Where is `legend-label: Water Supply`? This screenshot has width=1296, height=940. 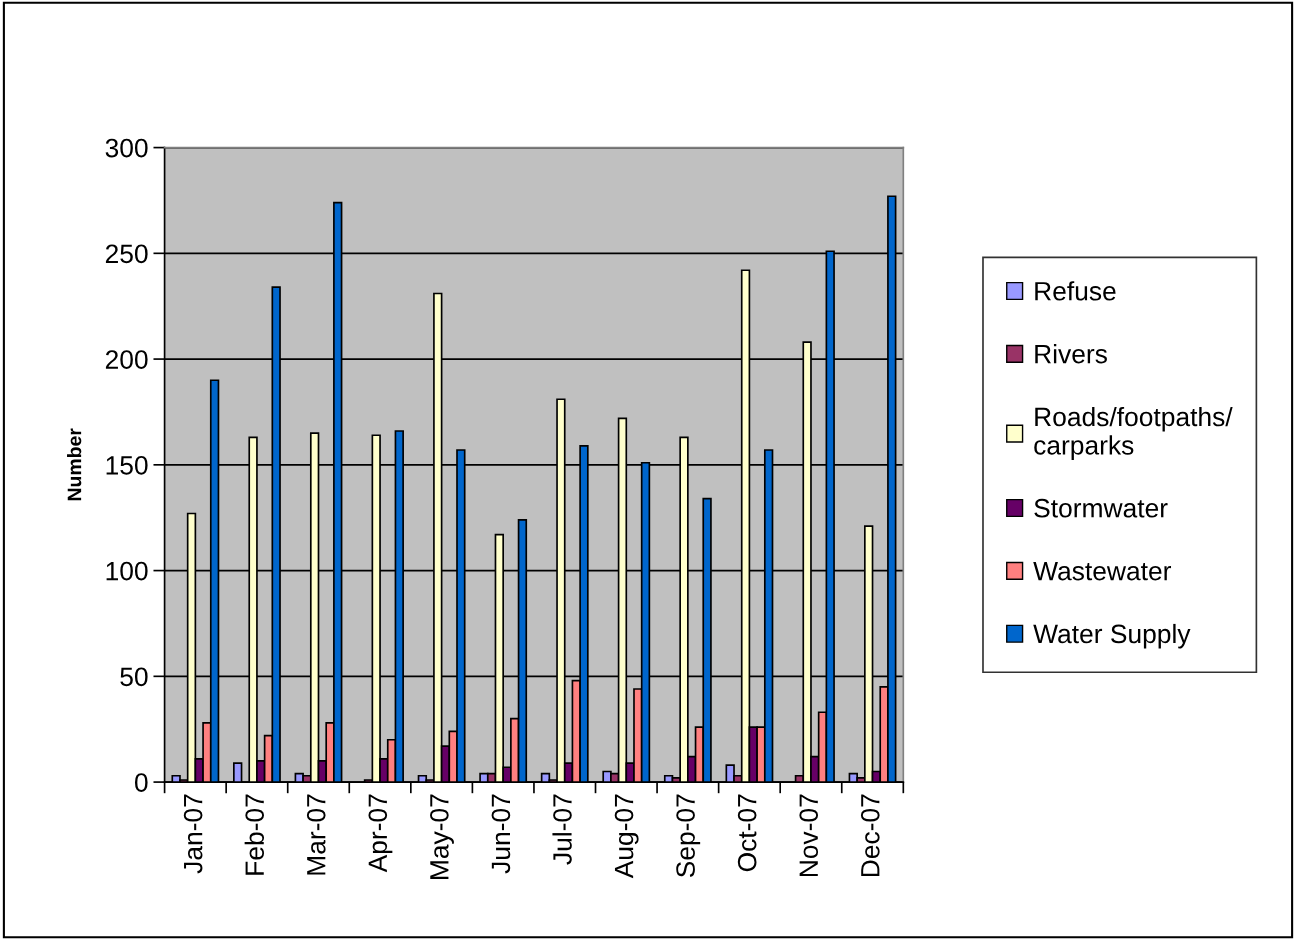 legend-label: Water Supply is located at coordinates (1112, 636).